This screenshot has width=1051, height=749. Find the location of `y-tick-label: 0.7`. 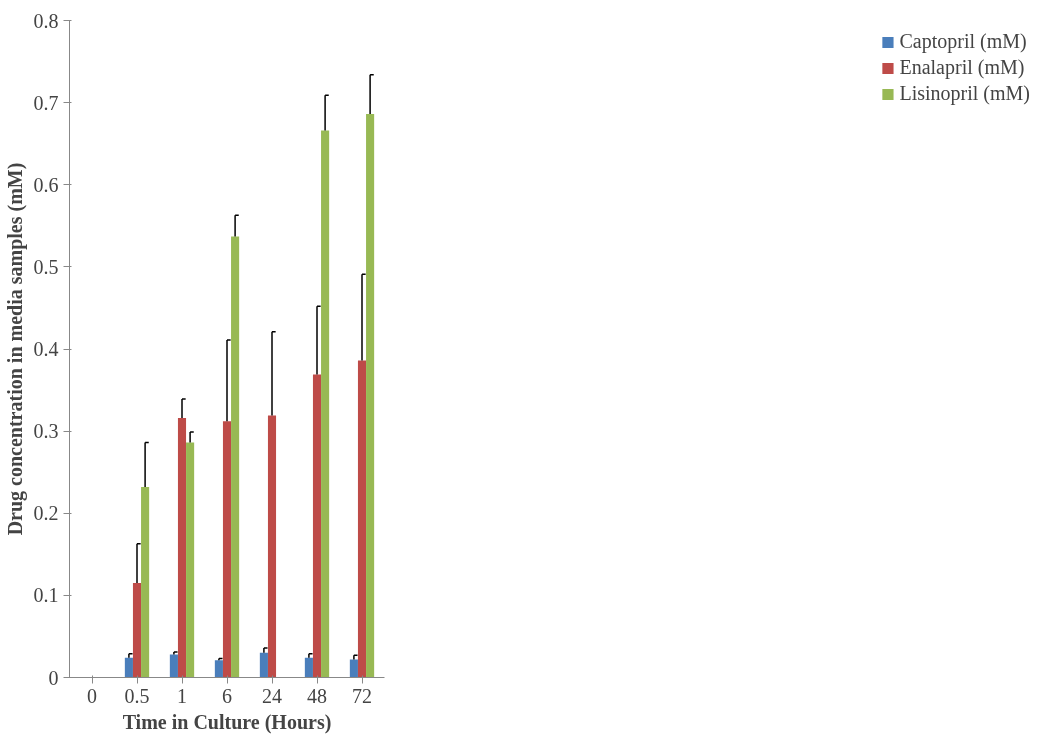

y-tick-label: 0.7 is located at coordinates (46, 102).